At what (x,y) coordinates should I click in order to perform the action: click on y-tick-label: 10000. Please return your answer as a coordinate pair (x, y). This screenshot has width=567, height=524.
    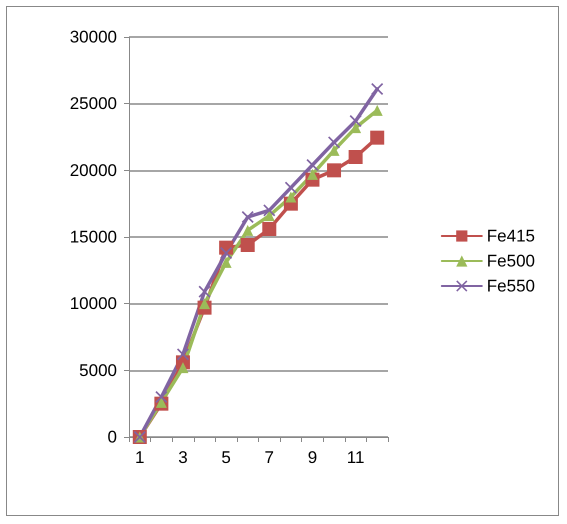
    Looking at the image, I should click on (93, 304).